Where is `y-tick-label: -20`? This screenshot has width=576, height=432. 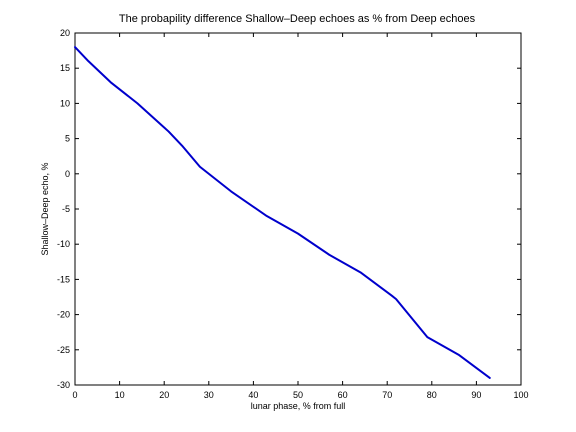 y-tick-label: -20 is located at coordinates (63, 315).